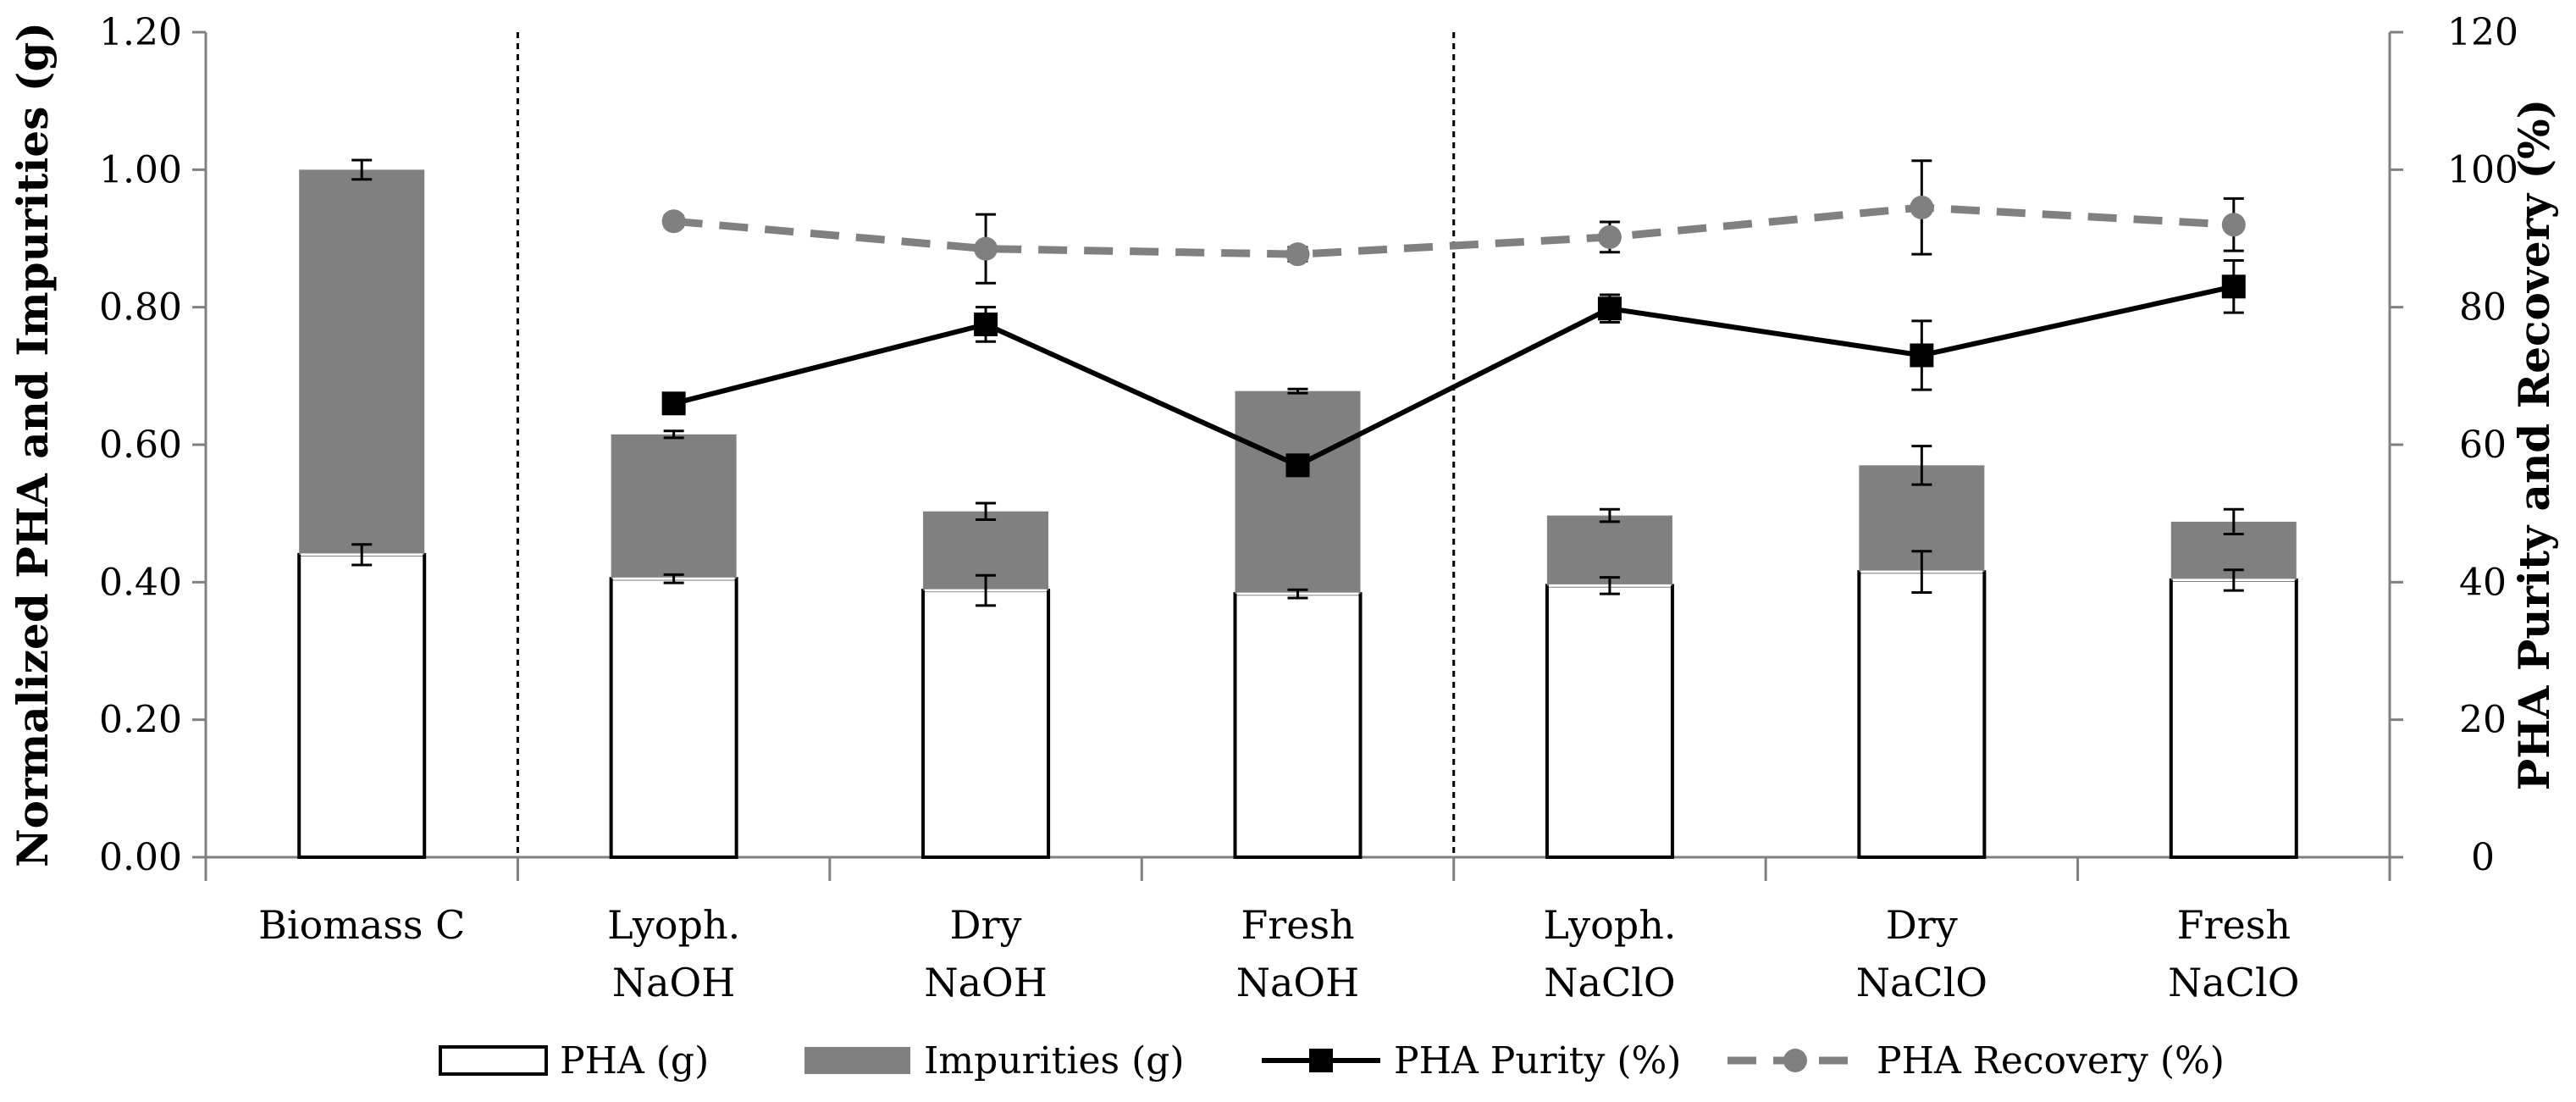 The image size is (2576, 1102). I want to click on purity-line, so click(1453, 376).